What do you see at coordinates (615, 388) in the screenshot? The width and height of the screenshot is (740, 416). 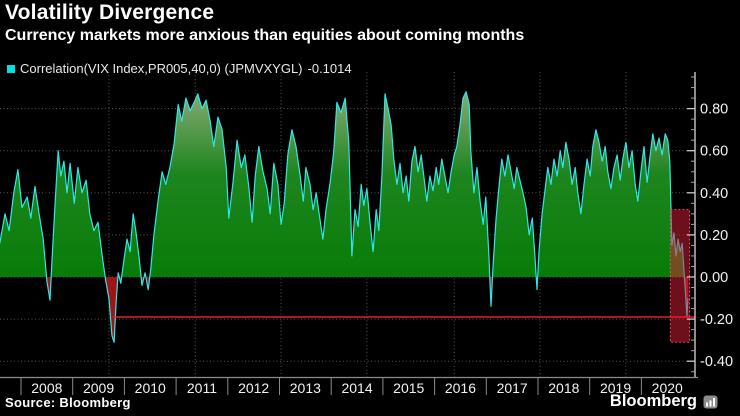 I see `year-label: 2019` at bounding box center [615, 388].